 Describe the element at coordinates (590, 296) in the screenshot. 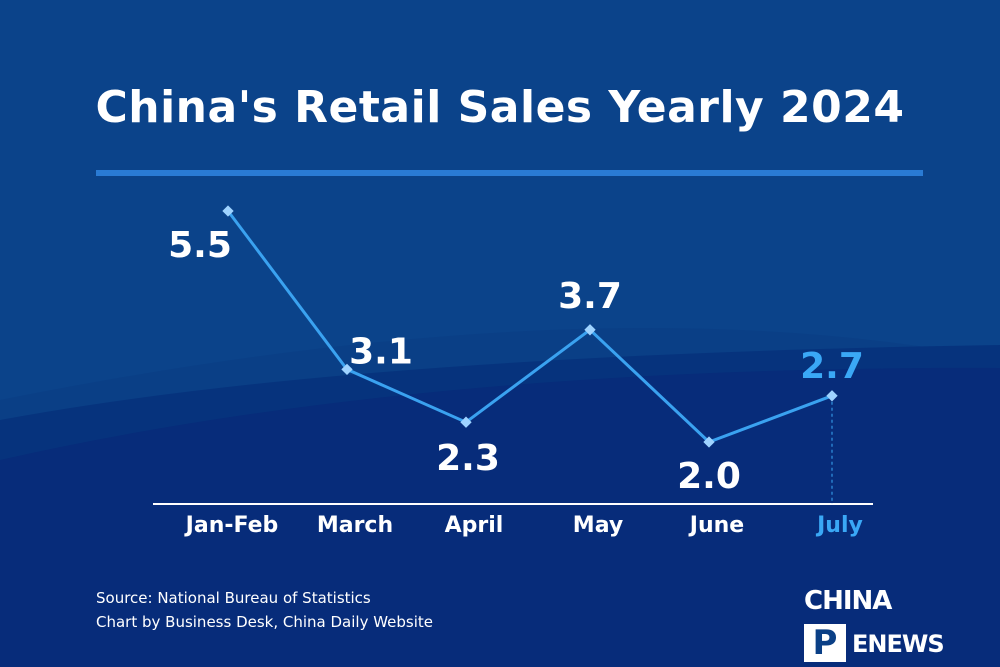

I see `data-label: 3.7` at that location.